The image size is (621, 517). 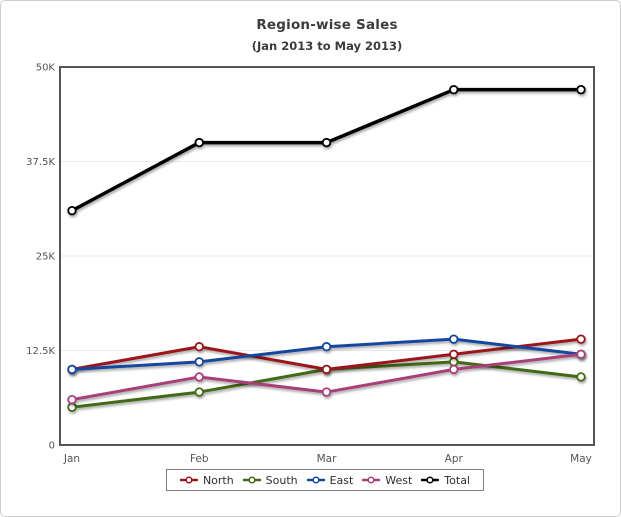 I want to click on legend-marker-icon-south, so click(x=251, y=480).